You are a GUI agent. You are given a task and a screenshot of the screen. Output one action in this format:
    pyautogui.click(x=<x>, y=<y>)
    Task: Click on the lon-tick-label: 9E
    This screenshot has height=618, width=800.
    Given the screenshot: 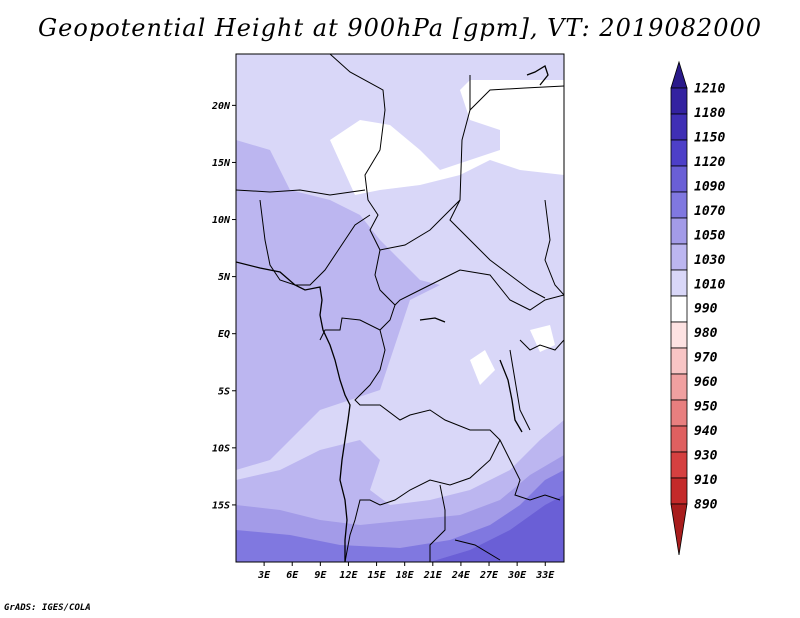 What is the action you would take?
    pyautogui.click(x=320, y=575)
    